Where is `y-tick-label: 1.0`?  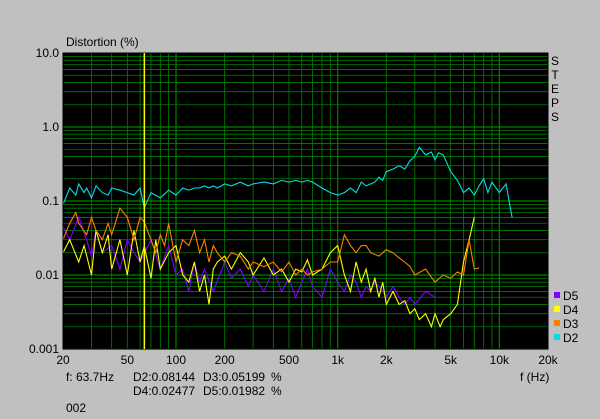 y-tick-label: 1.0 is located at coordinates (50, 127).